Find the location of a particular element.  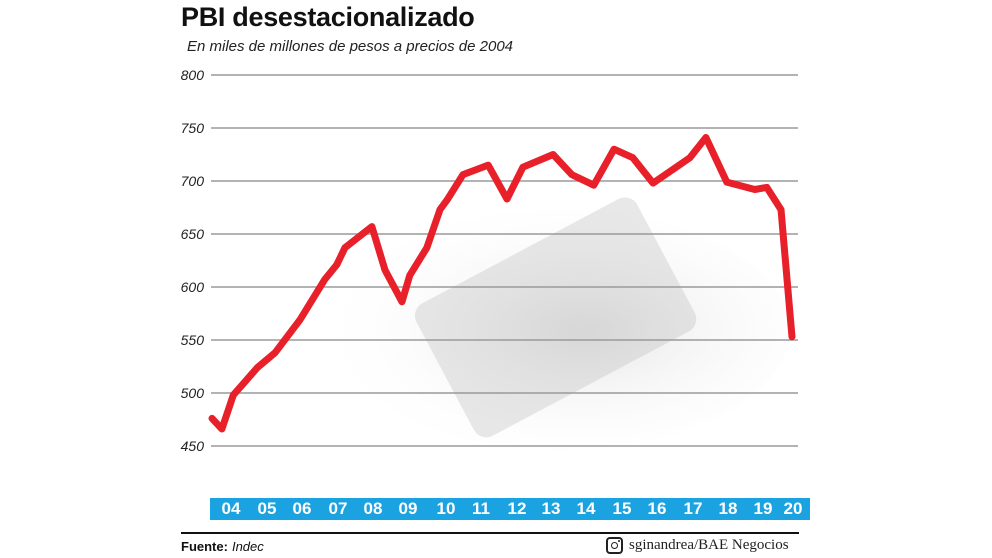

source-note: Fuente: Indec is located at coordinates (222, 546).